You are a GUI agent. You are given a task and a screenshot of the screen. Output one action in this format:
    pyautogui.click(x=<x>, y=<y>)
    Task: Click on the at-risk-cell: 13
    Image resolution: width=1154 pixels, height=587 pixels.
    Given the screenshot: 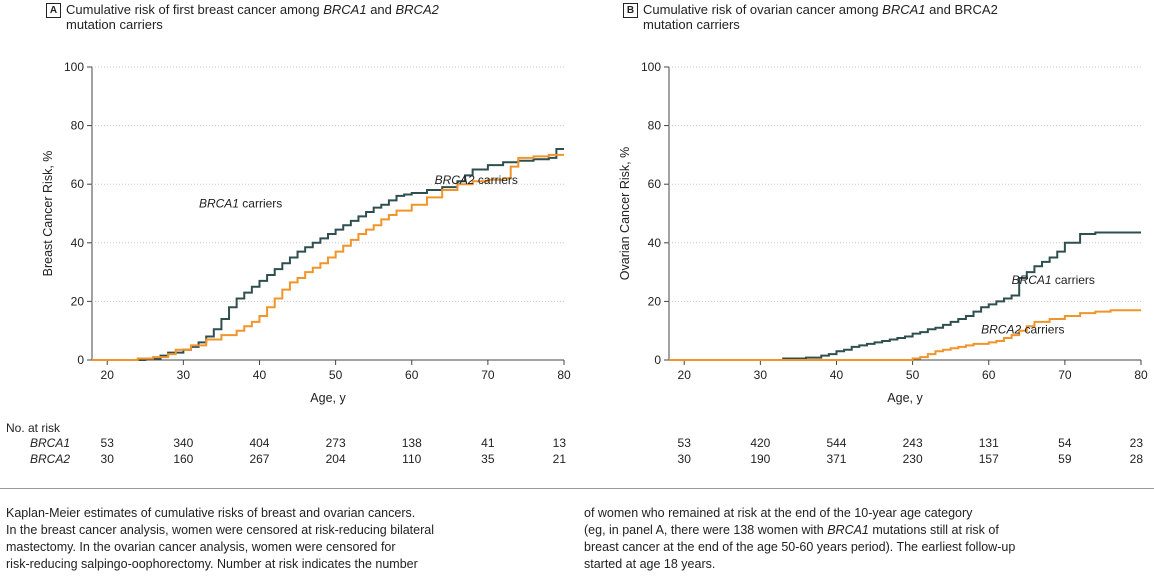 What is the action you would take?
    pyautogui.click(x=559, y=443)
    